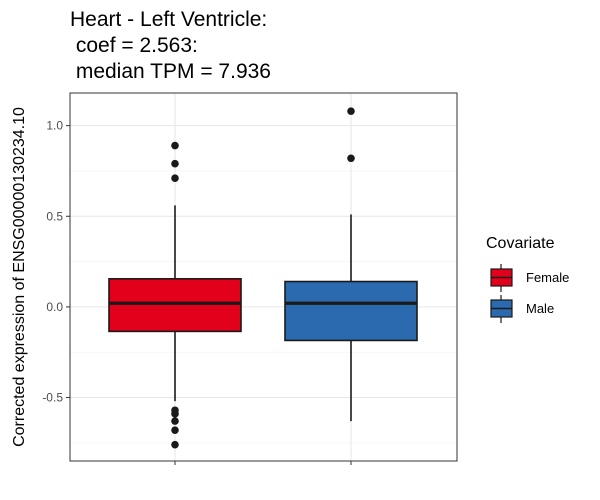  Describe the element at coordinates (52, 398) in the screenshot. I see `y-tick-label: -0.5` at that location.